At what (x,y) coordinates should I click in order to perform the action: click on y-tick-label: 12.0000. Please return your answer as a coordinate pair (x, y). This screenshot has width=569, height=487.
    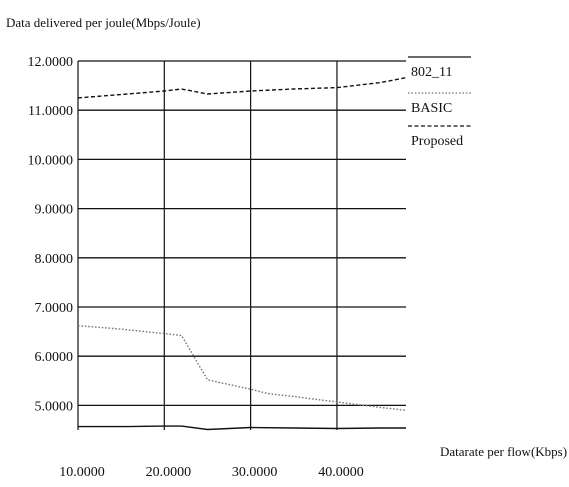
    Looking at the image, I should click on (51, 62).